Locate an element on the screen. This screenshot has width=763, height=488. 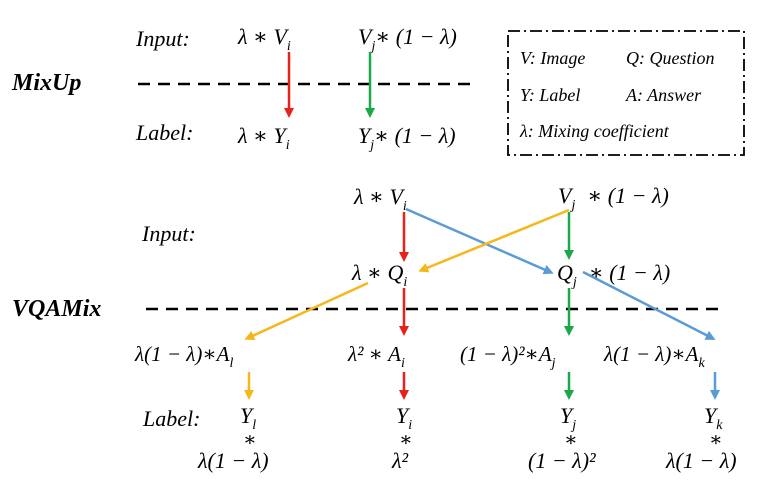
weight-j: (1 − λ)² is located at coordinates (562, 460).